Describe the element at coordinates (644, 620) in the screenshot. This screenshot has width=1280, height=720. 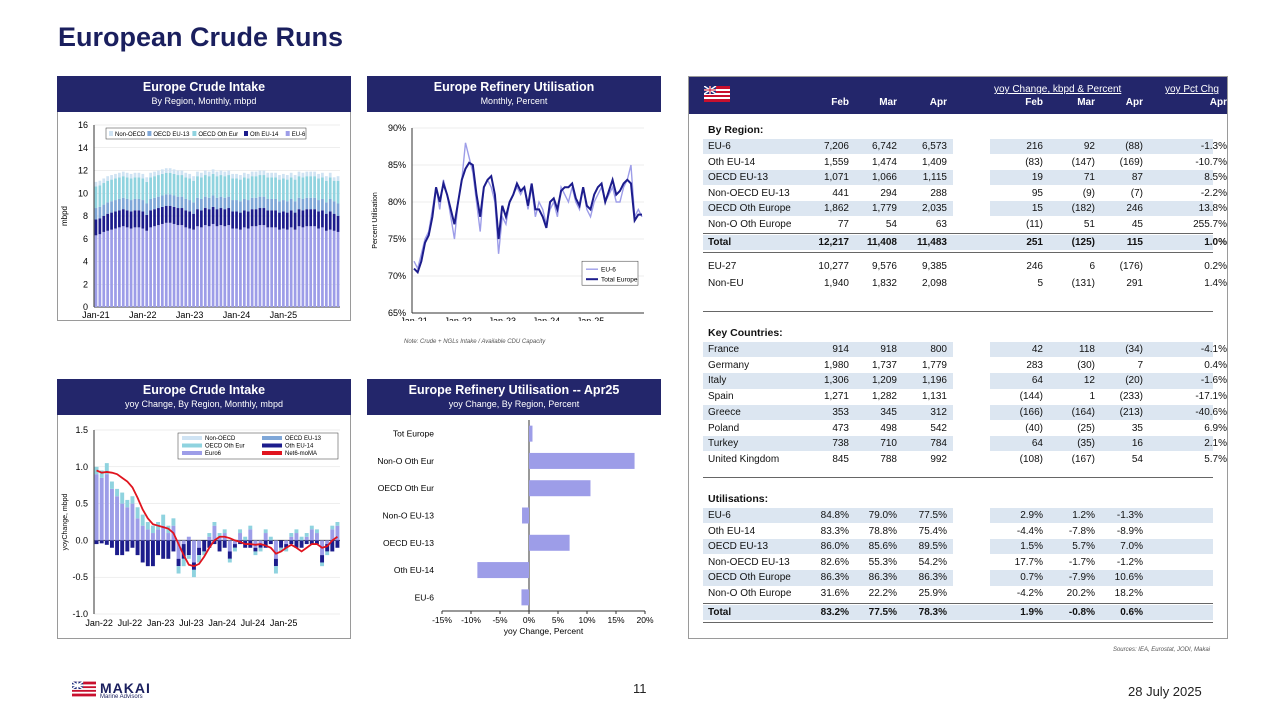
I see `x-tick-label: 20%` at that location.